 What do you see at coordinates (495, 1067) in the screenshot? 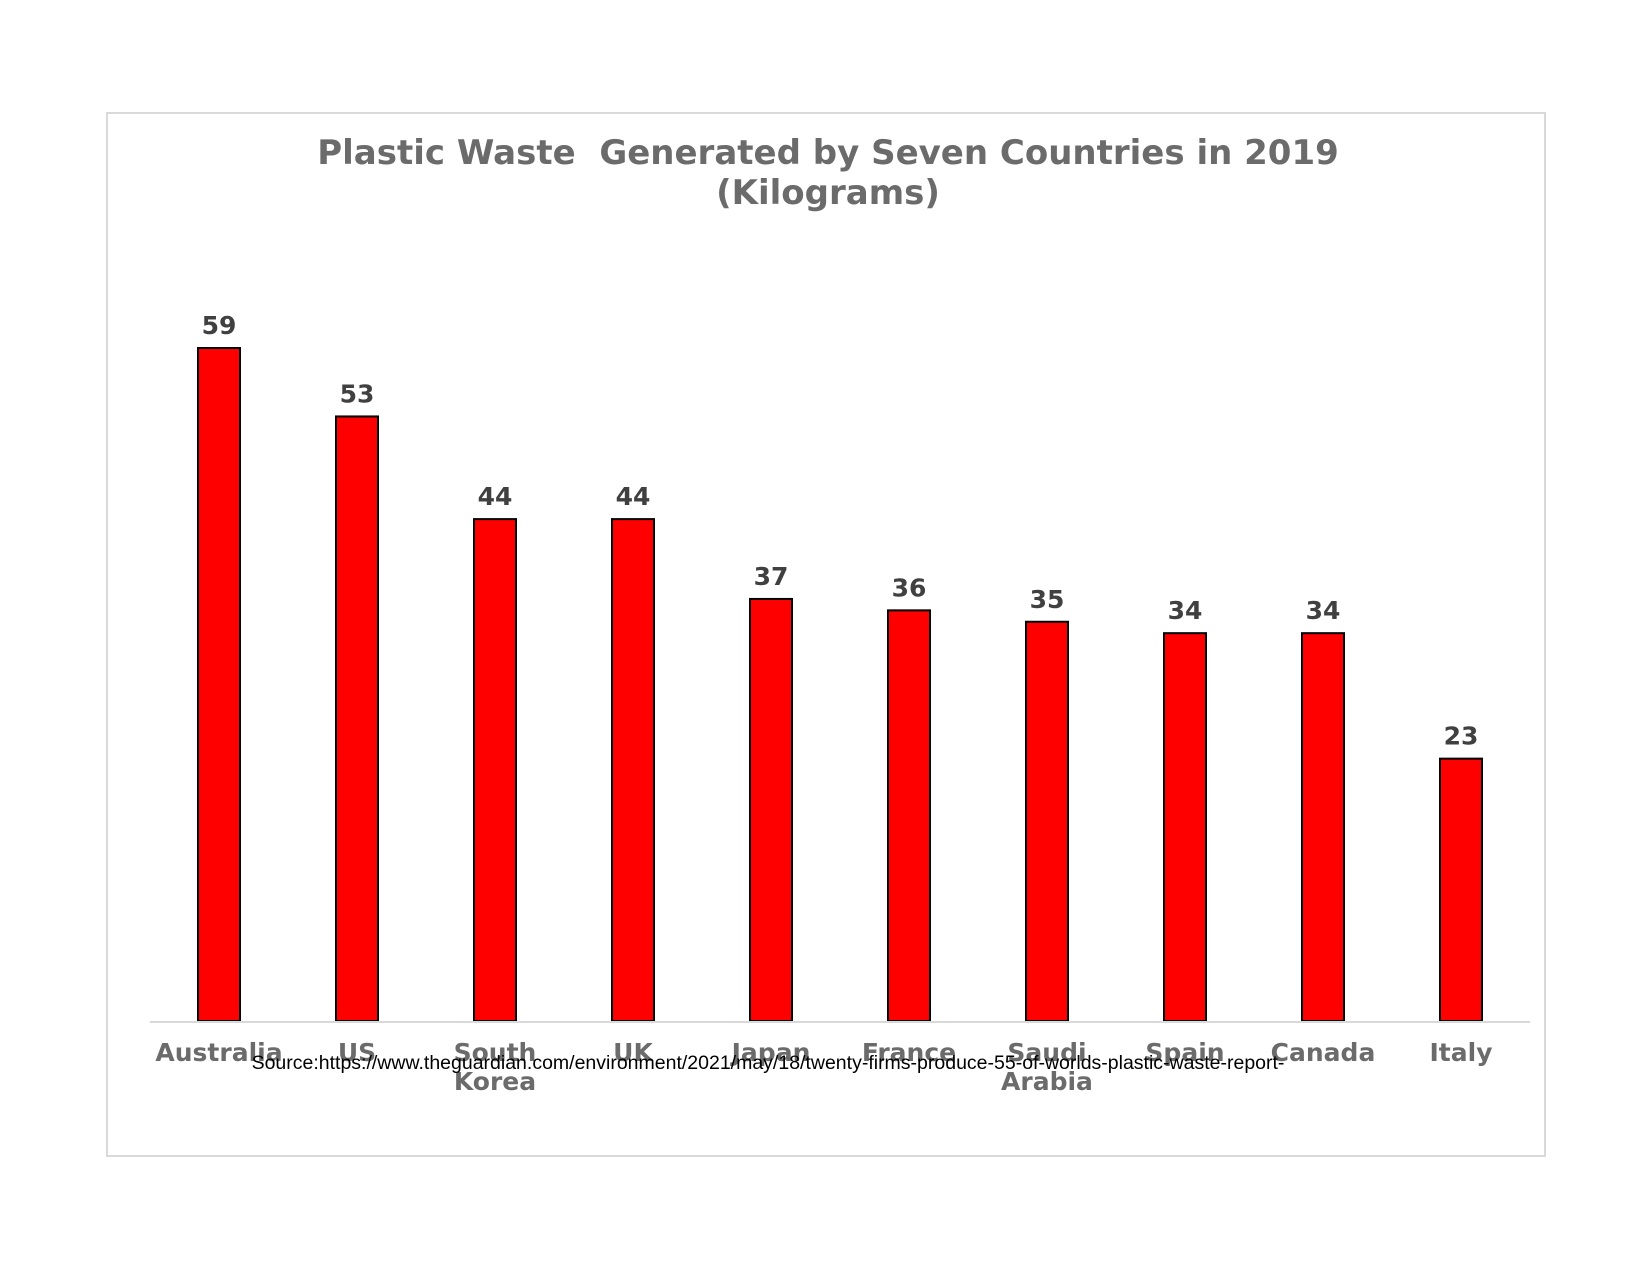
I see `category-label: South Korea` at bounding box center [495, 1067].